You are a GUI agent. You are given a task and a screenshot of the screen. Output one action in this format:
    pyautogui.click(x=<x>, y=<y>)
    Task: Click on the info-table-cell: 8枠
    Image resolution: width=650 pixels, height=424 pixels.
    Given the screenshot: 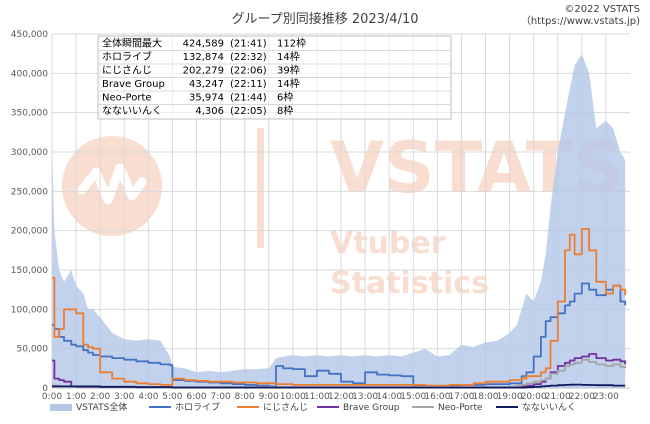 What is the action you would take?
    pyautogui.click(x=285, y=110)
    